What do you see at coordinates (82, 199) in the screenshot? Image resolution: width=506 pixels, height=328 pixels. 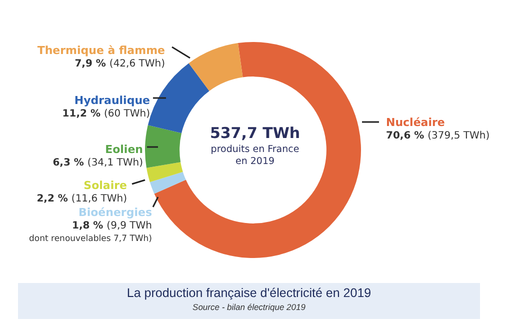 I see `data-label: 2,2 % (11,6 TWh)` at bounding box center [82, 199].